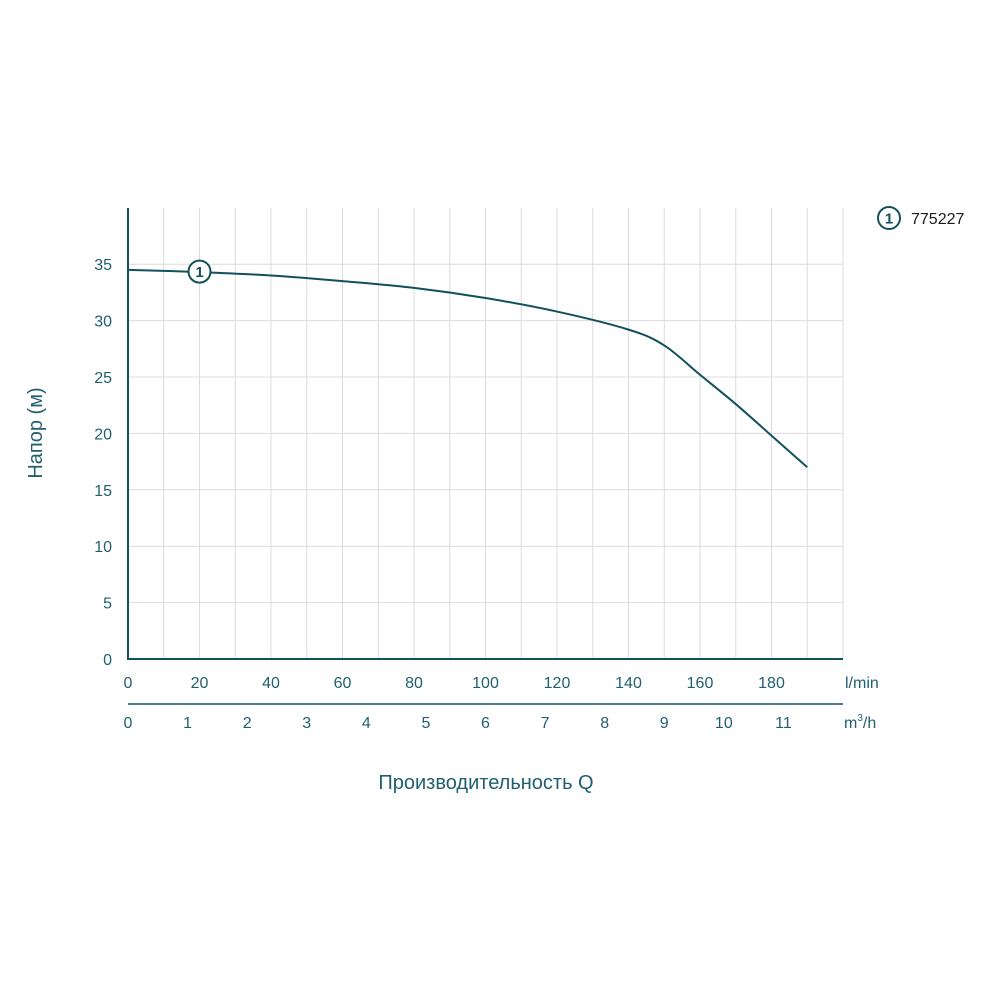  What do you see at coordinates (103, 434) in the screenshot?
I see `y-tick-label: 20` at bounding box center [103, 434].